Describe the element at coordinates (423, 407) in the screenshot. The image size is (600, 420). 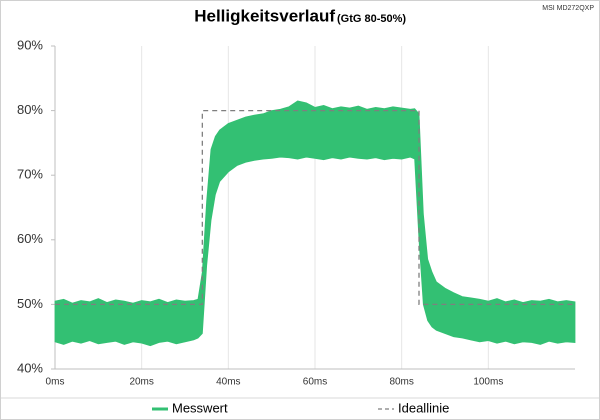
I see `legend-label: Ideallinie` at that location.